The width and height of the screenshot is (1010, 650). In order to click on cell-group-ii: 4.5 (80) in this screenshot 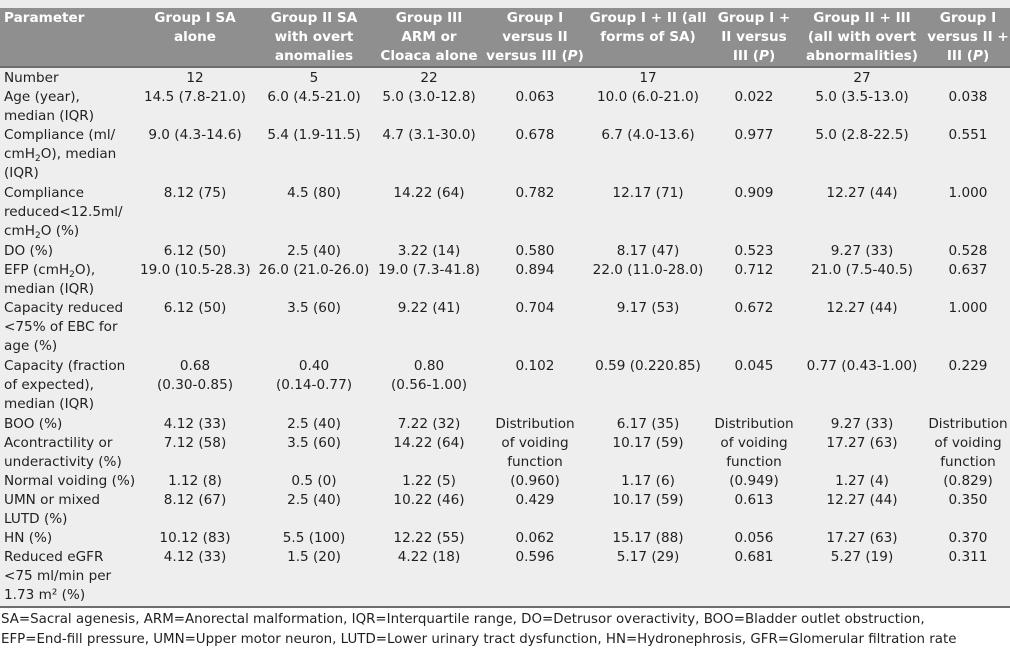, I will do `click(314, 193)`.